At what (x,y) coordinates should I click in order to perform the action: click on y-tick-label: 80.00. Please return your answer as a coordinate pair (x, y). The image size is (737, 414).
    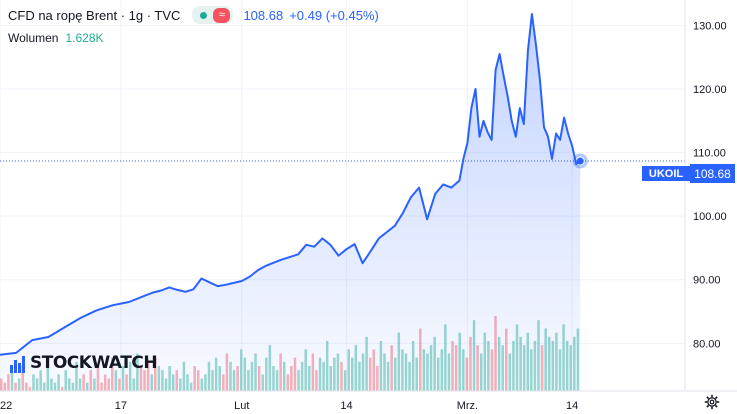
    Looking at the image, I should click on (707, 344).